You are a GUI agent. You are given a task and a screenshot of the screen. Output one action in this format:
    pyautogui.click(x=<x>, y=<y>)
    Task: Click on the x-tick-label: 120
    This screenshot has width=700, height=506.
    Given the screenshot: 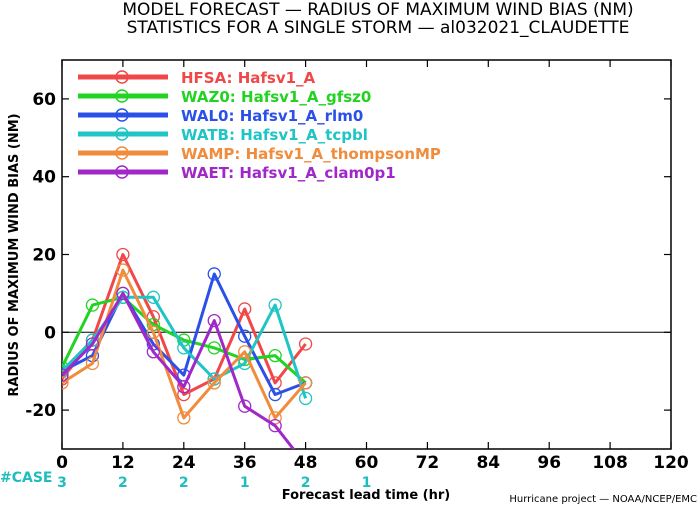 What is the action you would take?
    pyautogui.click(x=671, y=463)
    